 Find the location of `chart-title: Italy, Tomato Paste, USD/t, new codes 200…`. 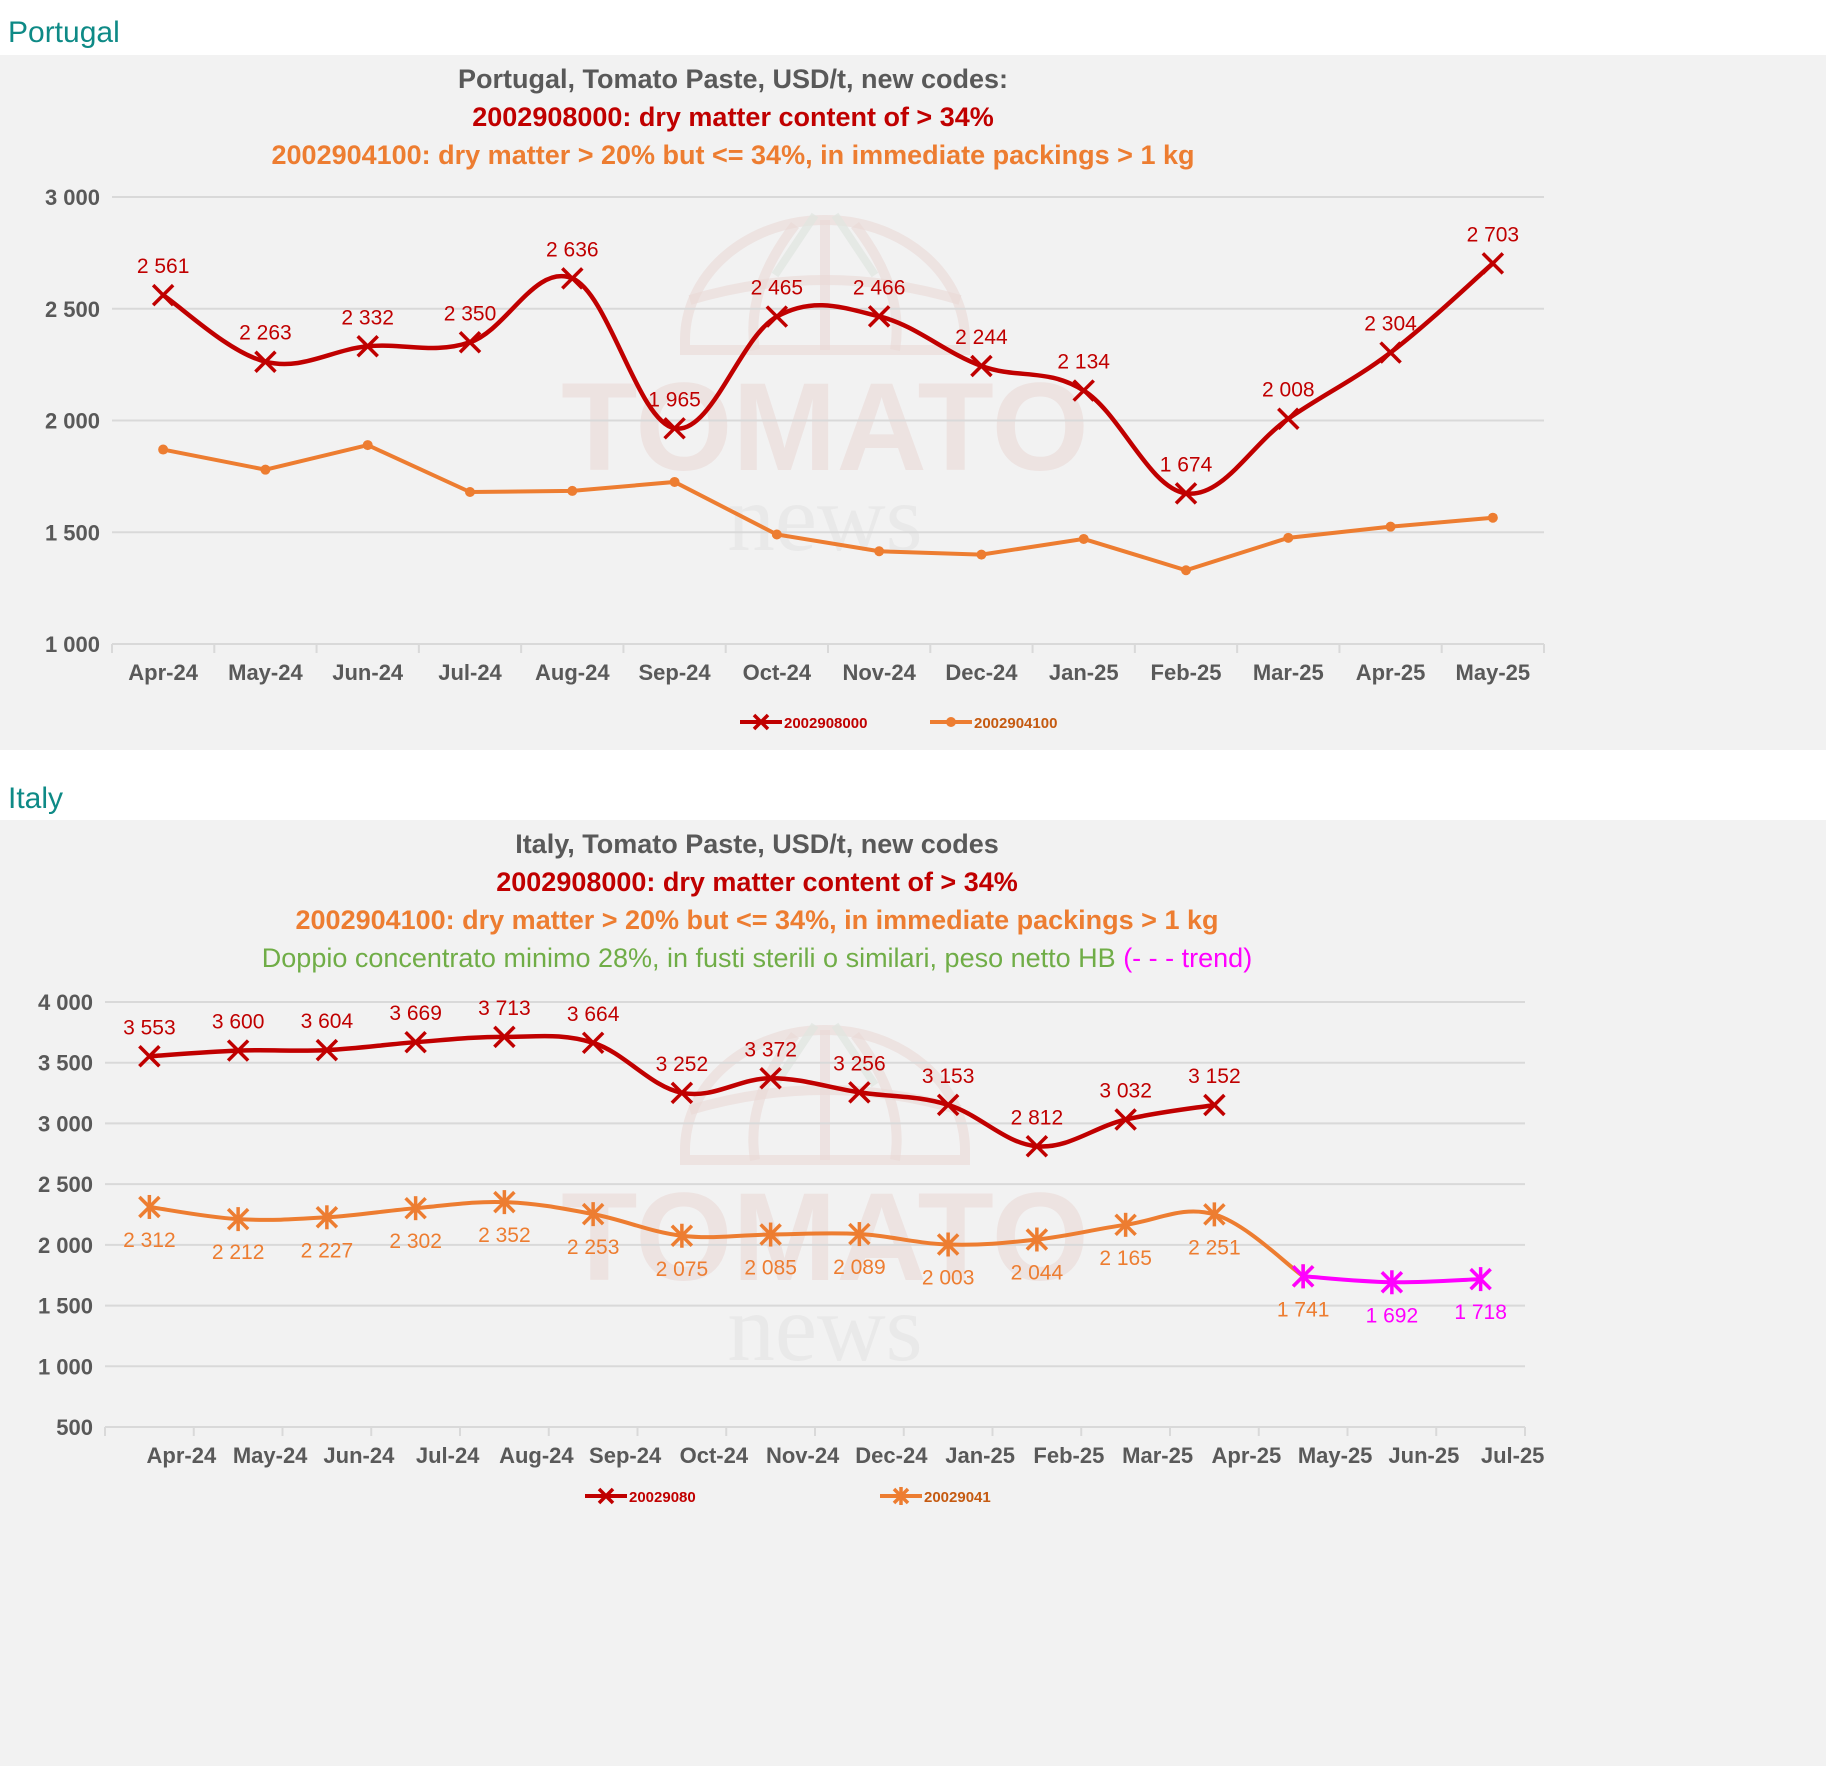

chart-title: Italy, Tomato Paste, USD/t, new codes 200… is located at coordinates (757, 901).